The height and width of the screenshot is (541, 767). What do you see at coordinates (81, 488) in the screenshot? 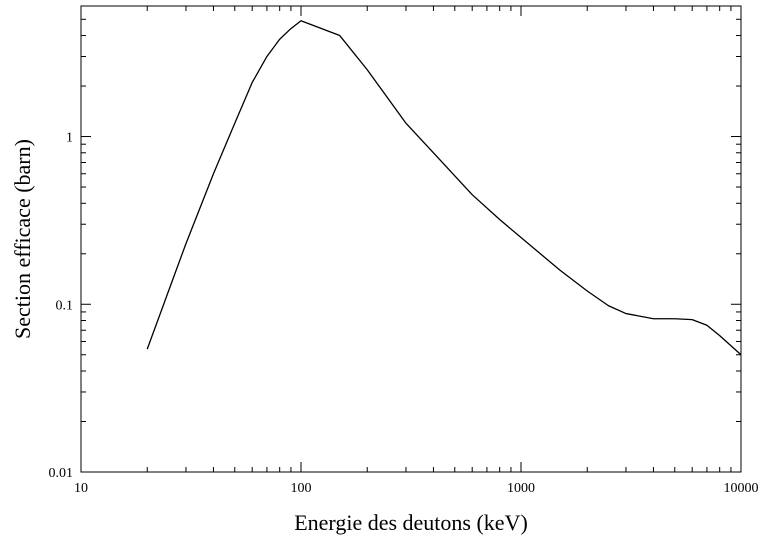
I see `x-tick-label: 10` at bounding box center [81, 488].